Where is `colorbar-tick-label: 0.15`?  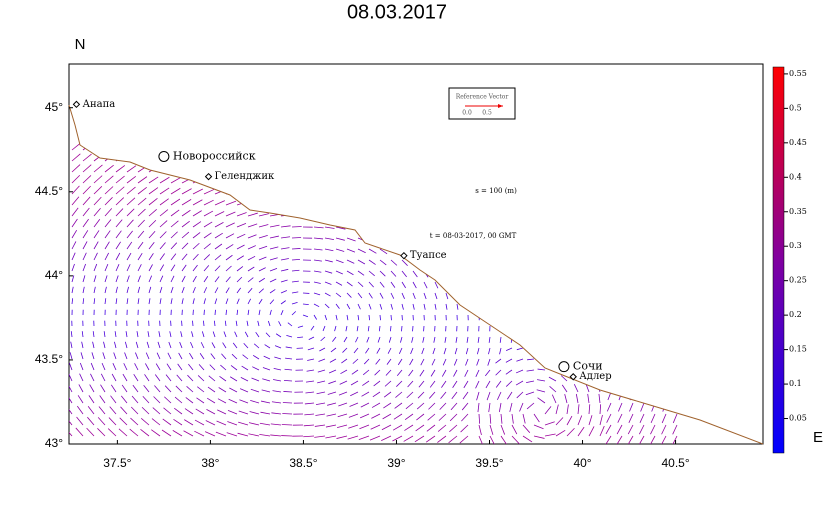 colorbar-tick-label: 0.15 is located at coordinates (798, 349).